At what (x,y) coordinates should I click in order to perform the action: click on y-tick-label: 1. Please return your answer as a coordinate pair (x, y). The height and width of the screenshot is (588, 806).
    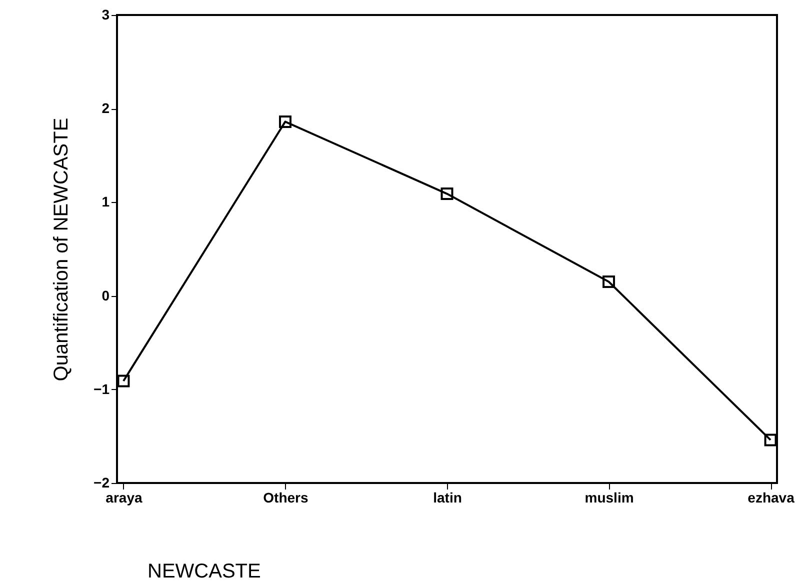
    Looking at the image, I should click on (106, 202).